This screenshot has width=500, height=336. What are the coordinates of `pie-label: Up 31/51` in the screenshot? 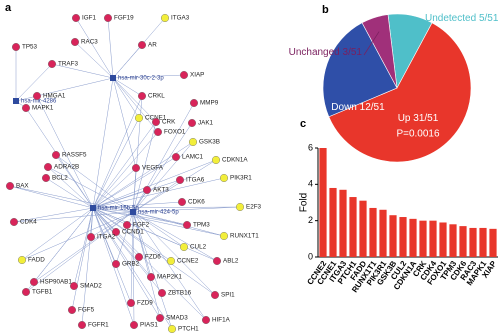 It's located at (418, 118).